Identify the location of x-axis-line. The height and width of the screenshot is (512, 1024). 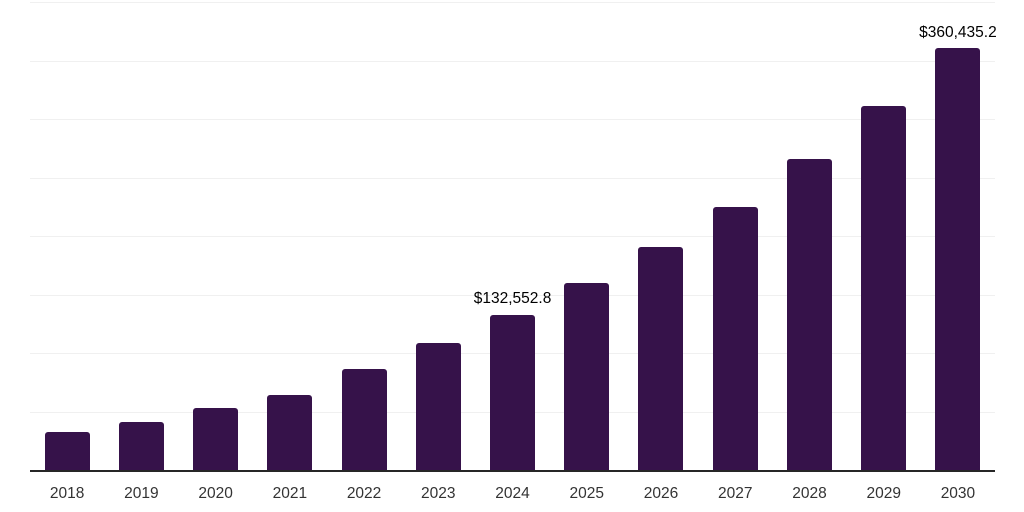
(512, 471).